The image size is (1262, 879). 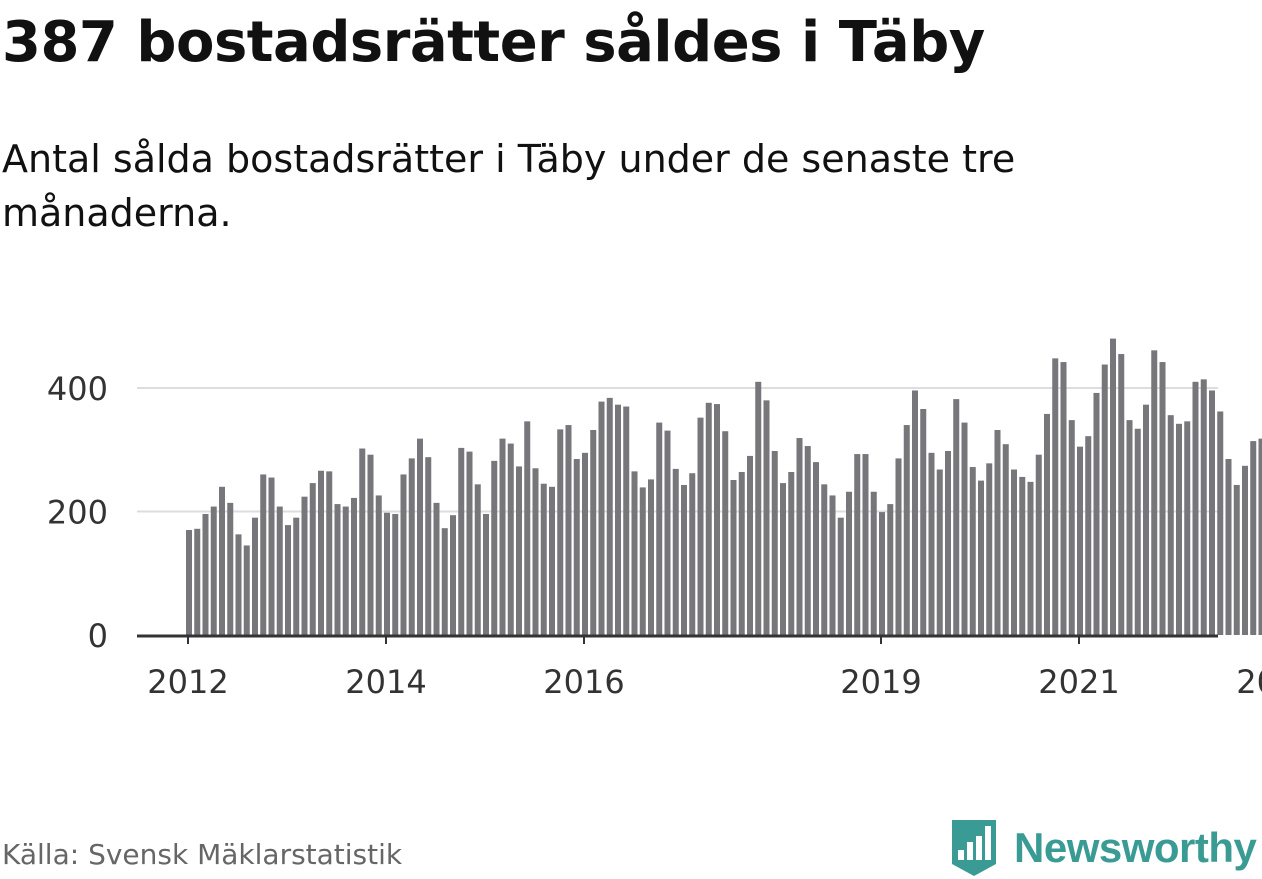 What do you see at coordinates (1103, 848) in the screenshot?
I see `newsworthy-logo: Newsworthy` at bounding box center [1103, 848].